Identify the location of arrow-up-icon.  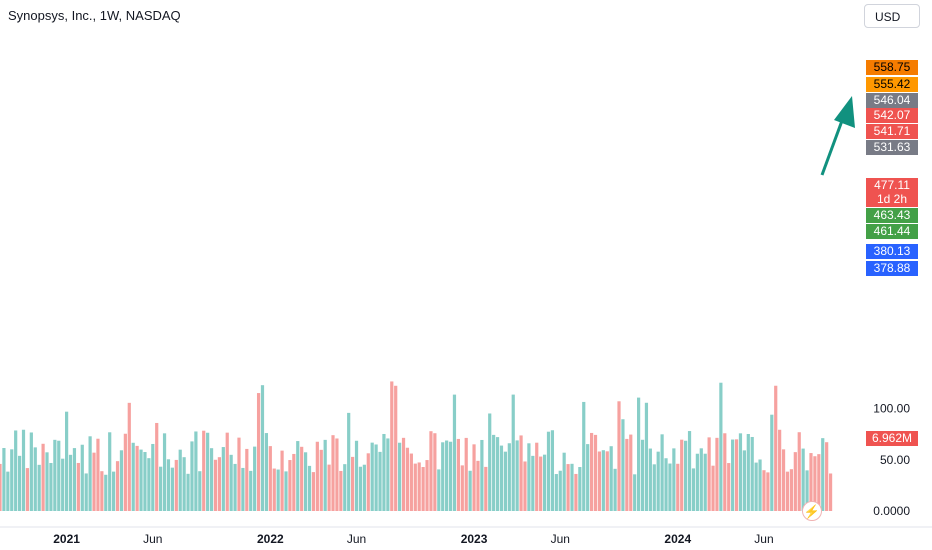
(844, 112).